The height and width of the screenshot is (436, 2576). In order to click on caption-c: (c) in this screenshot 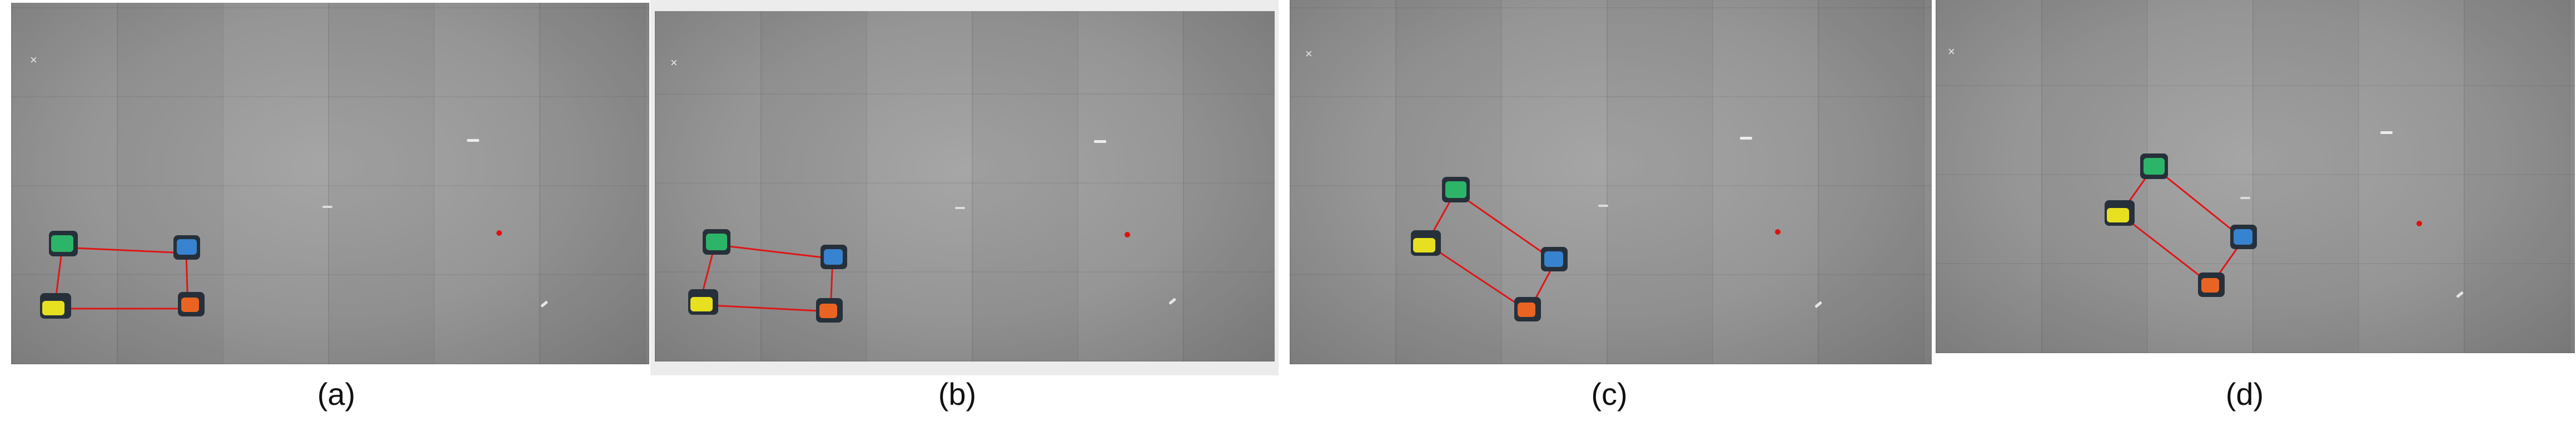, I will do `click(1610, 394)`.